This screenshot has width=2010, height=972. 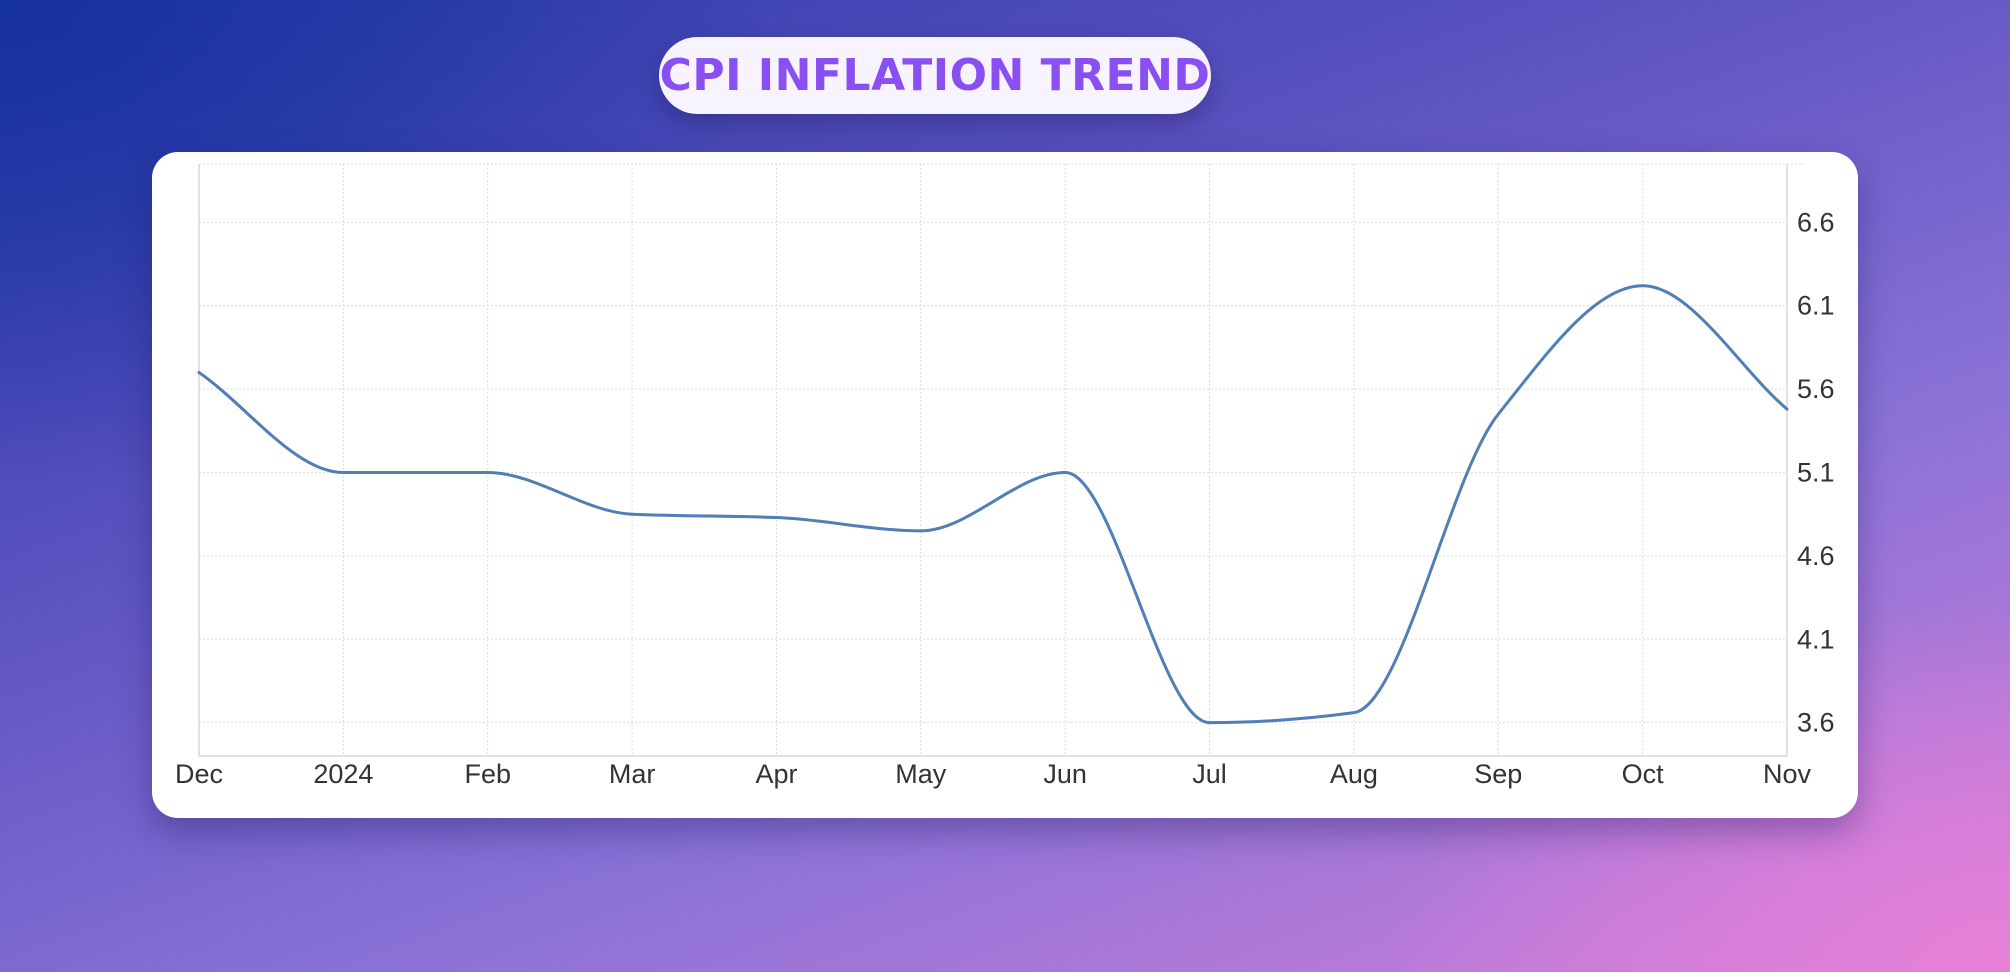 I want to click on y-tick-label: 4.6, so click(x=1816, y=556).